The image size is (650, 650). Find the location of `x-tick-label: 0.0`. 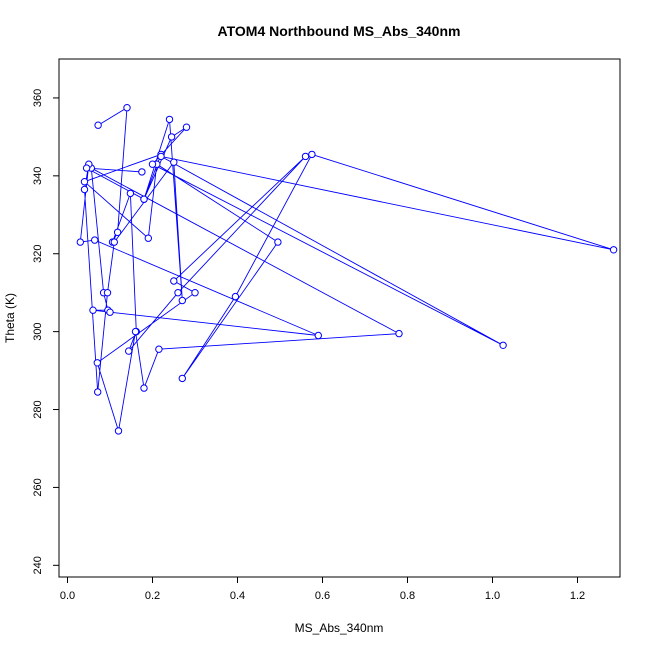

x-tick-label: 0.0 is located at coordinates (67, 596).